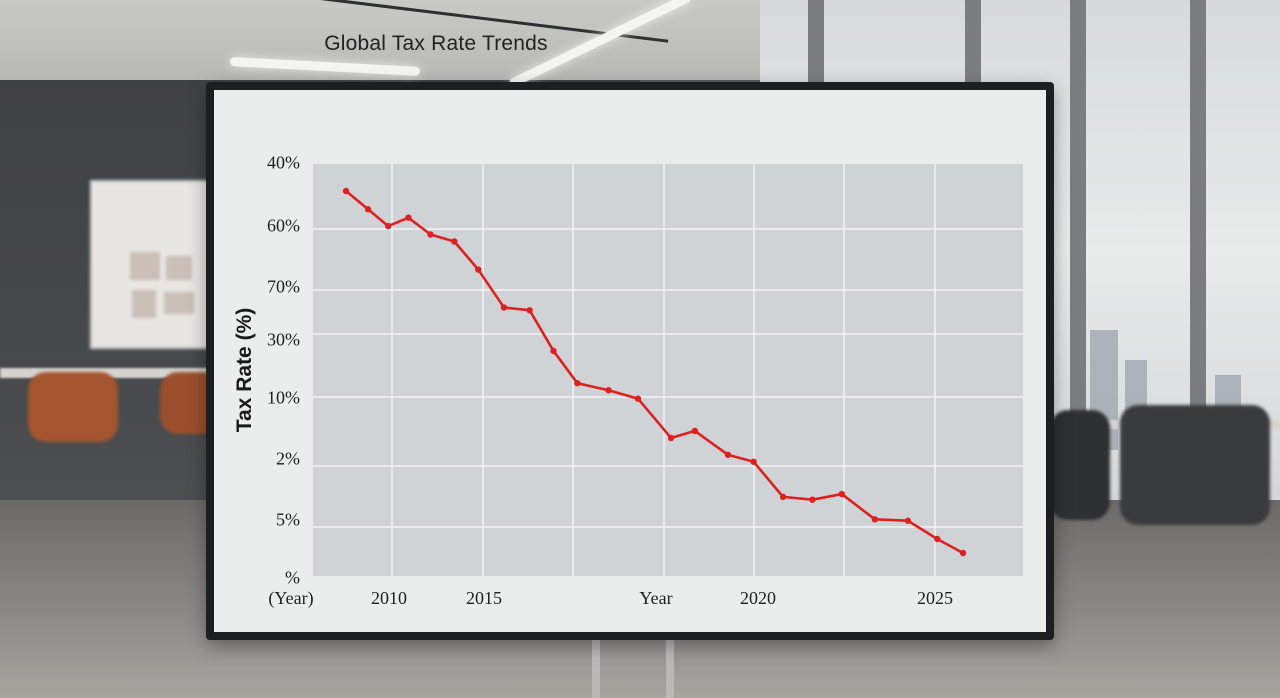  What do you see at coordinates (283, 397) in the screenshot?
I see `y-tick-label: 10%` at bounding box center [283, 397].